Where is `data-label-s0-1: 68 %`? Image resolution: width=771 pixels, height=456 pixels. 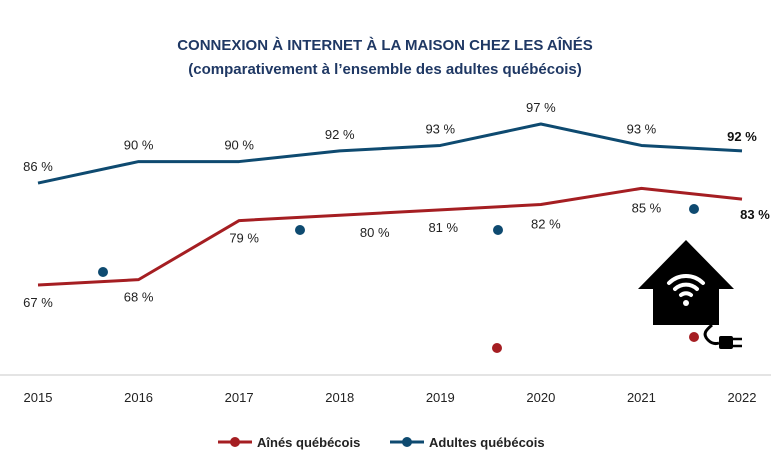
data-label-s0-1: 68 % is located at coordinates (139, 297).